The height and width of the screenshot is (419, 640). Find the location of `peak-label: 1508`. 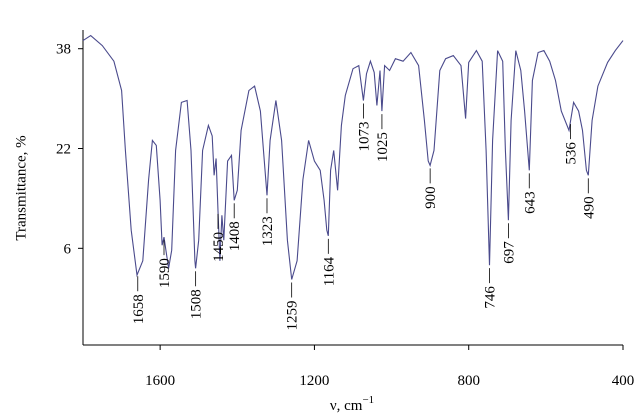

peak-label: 1508 is located at coordinates (197, 304).